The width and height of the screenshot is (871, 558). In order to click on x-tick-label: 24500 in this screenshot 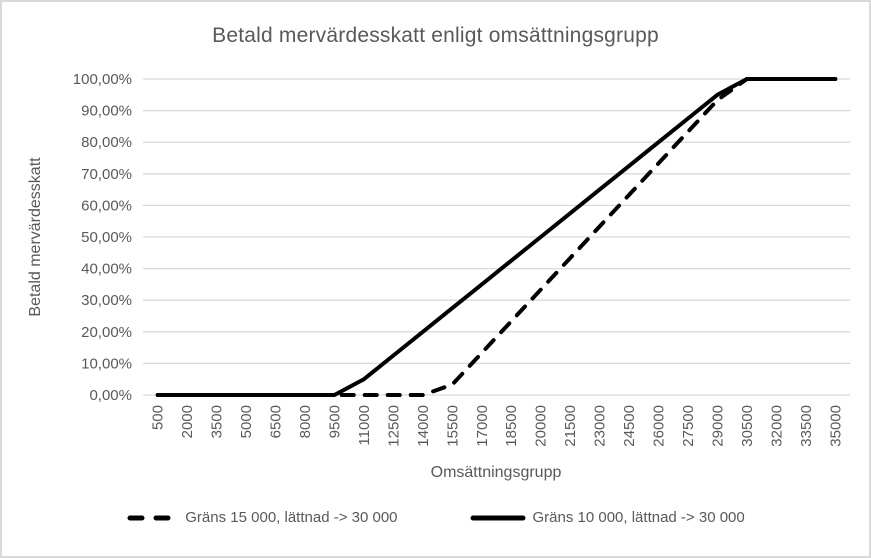, I will do `click(629, 426)`.